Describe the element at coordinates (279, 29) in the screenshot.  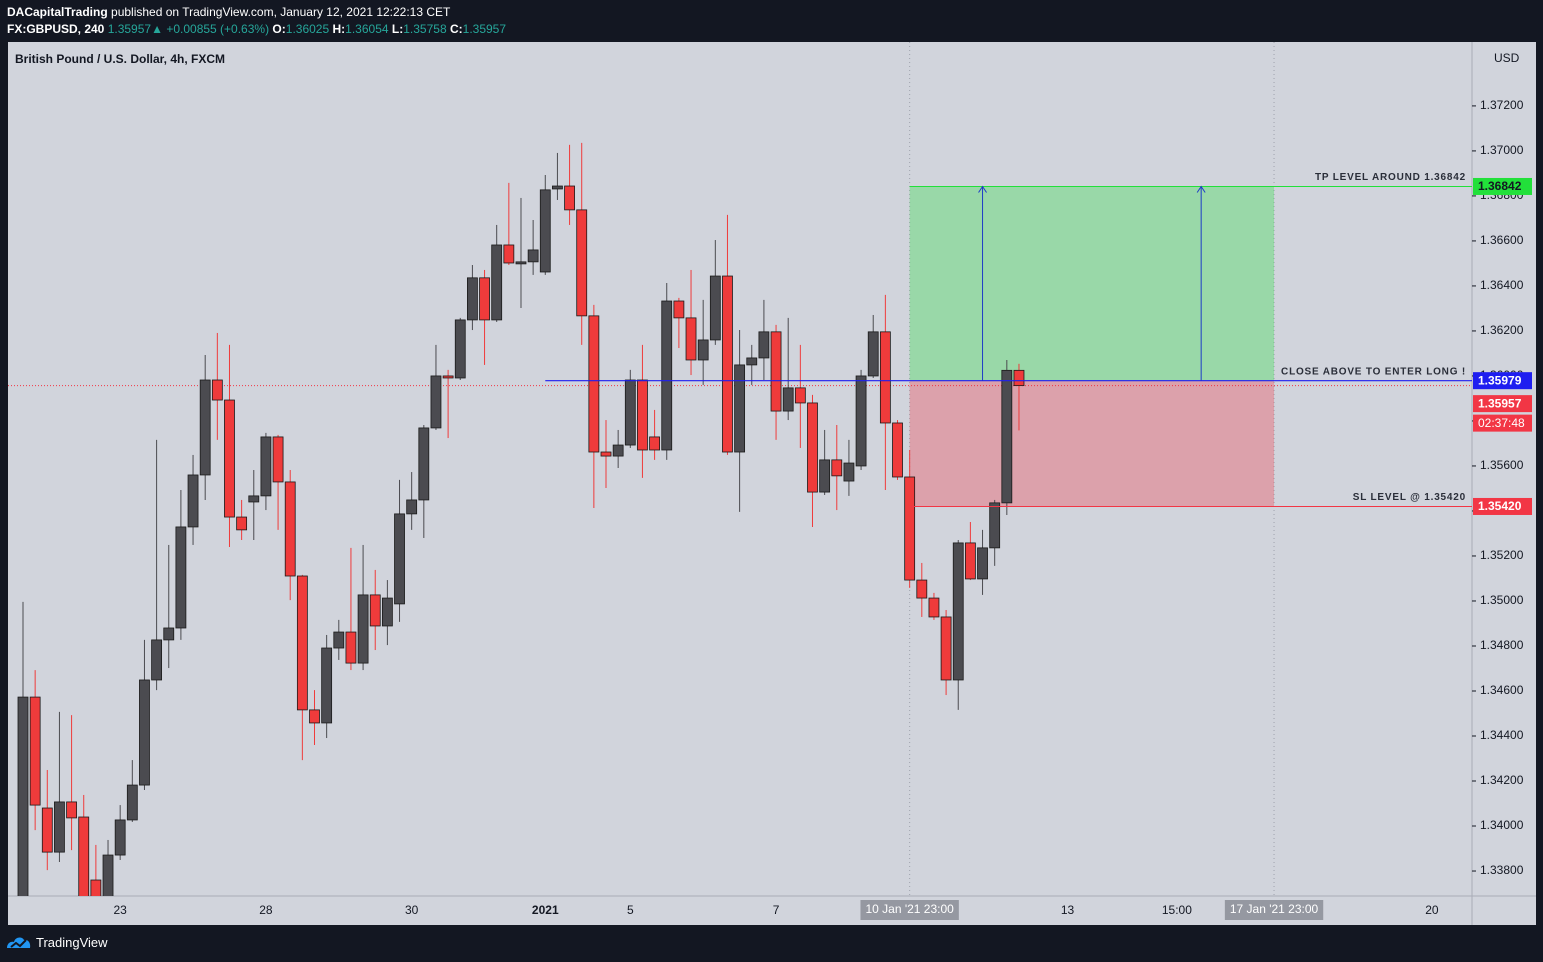
I see `field-key: O:` at that location.